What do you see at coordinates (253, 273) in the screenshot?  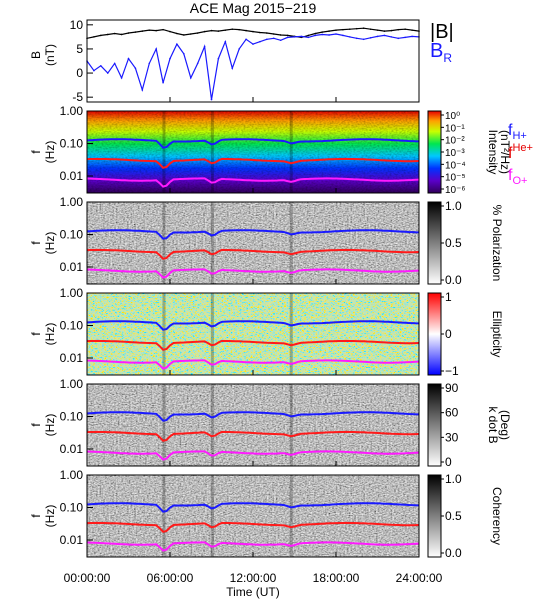 I see `gyro-line-fo` at bounding box center [253, 273].